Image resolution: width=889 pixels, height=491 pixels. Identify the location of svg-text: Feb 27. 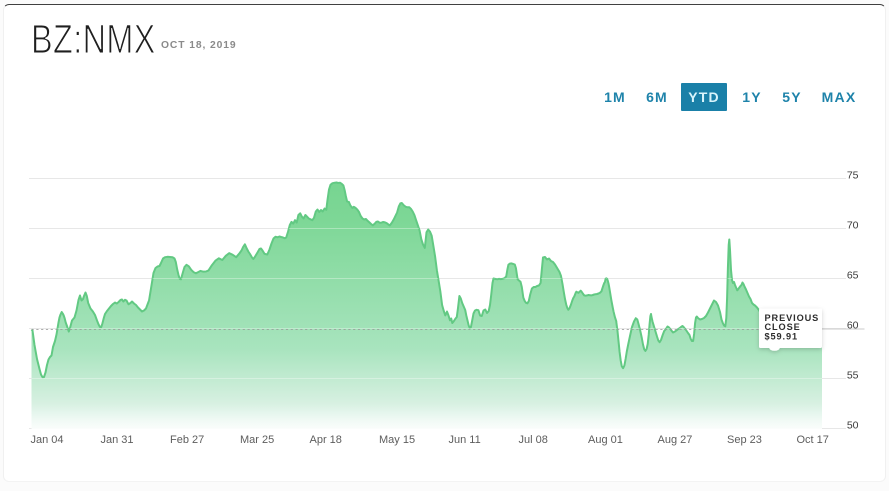
(187, 440).